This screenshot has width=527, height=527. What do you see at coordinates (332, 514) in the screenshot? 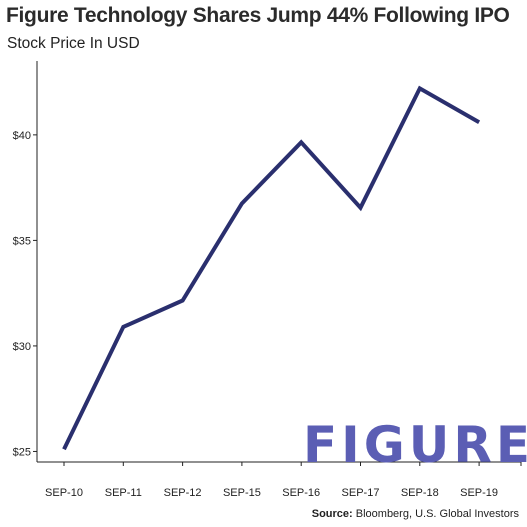
I see `source-label: Source:` at bounding box center [332, 514].